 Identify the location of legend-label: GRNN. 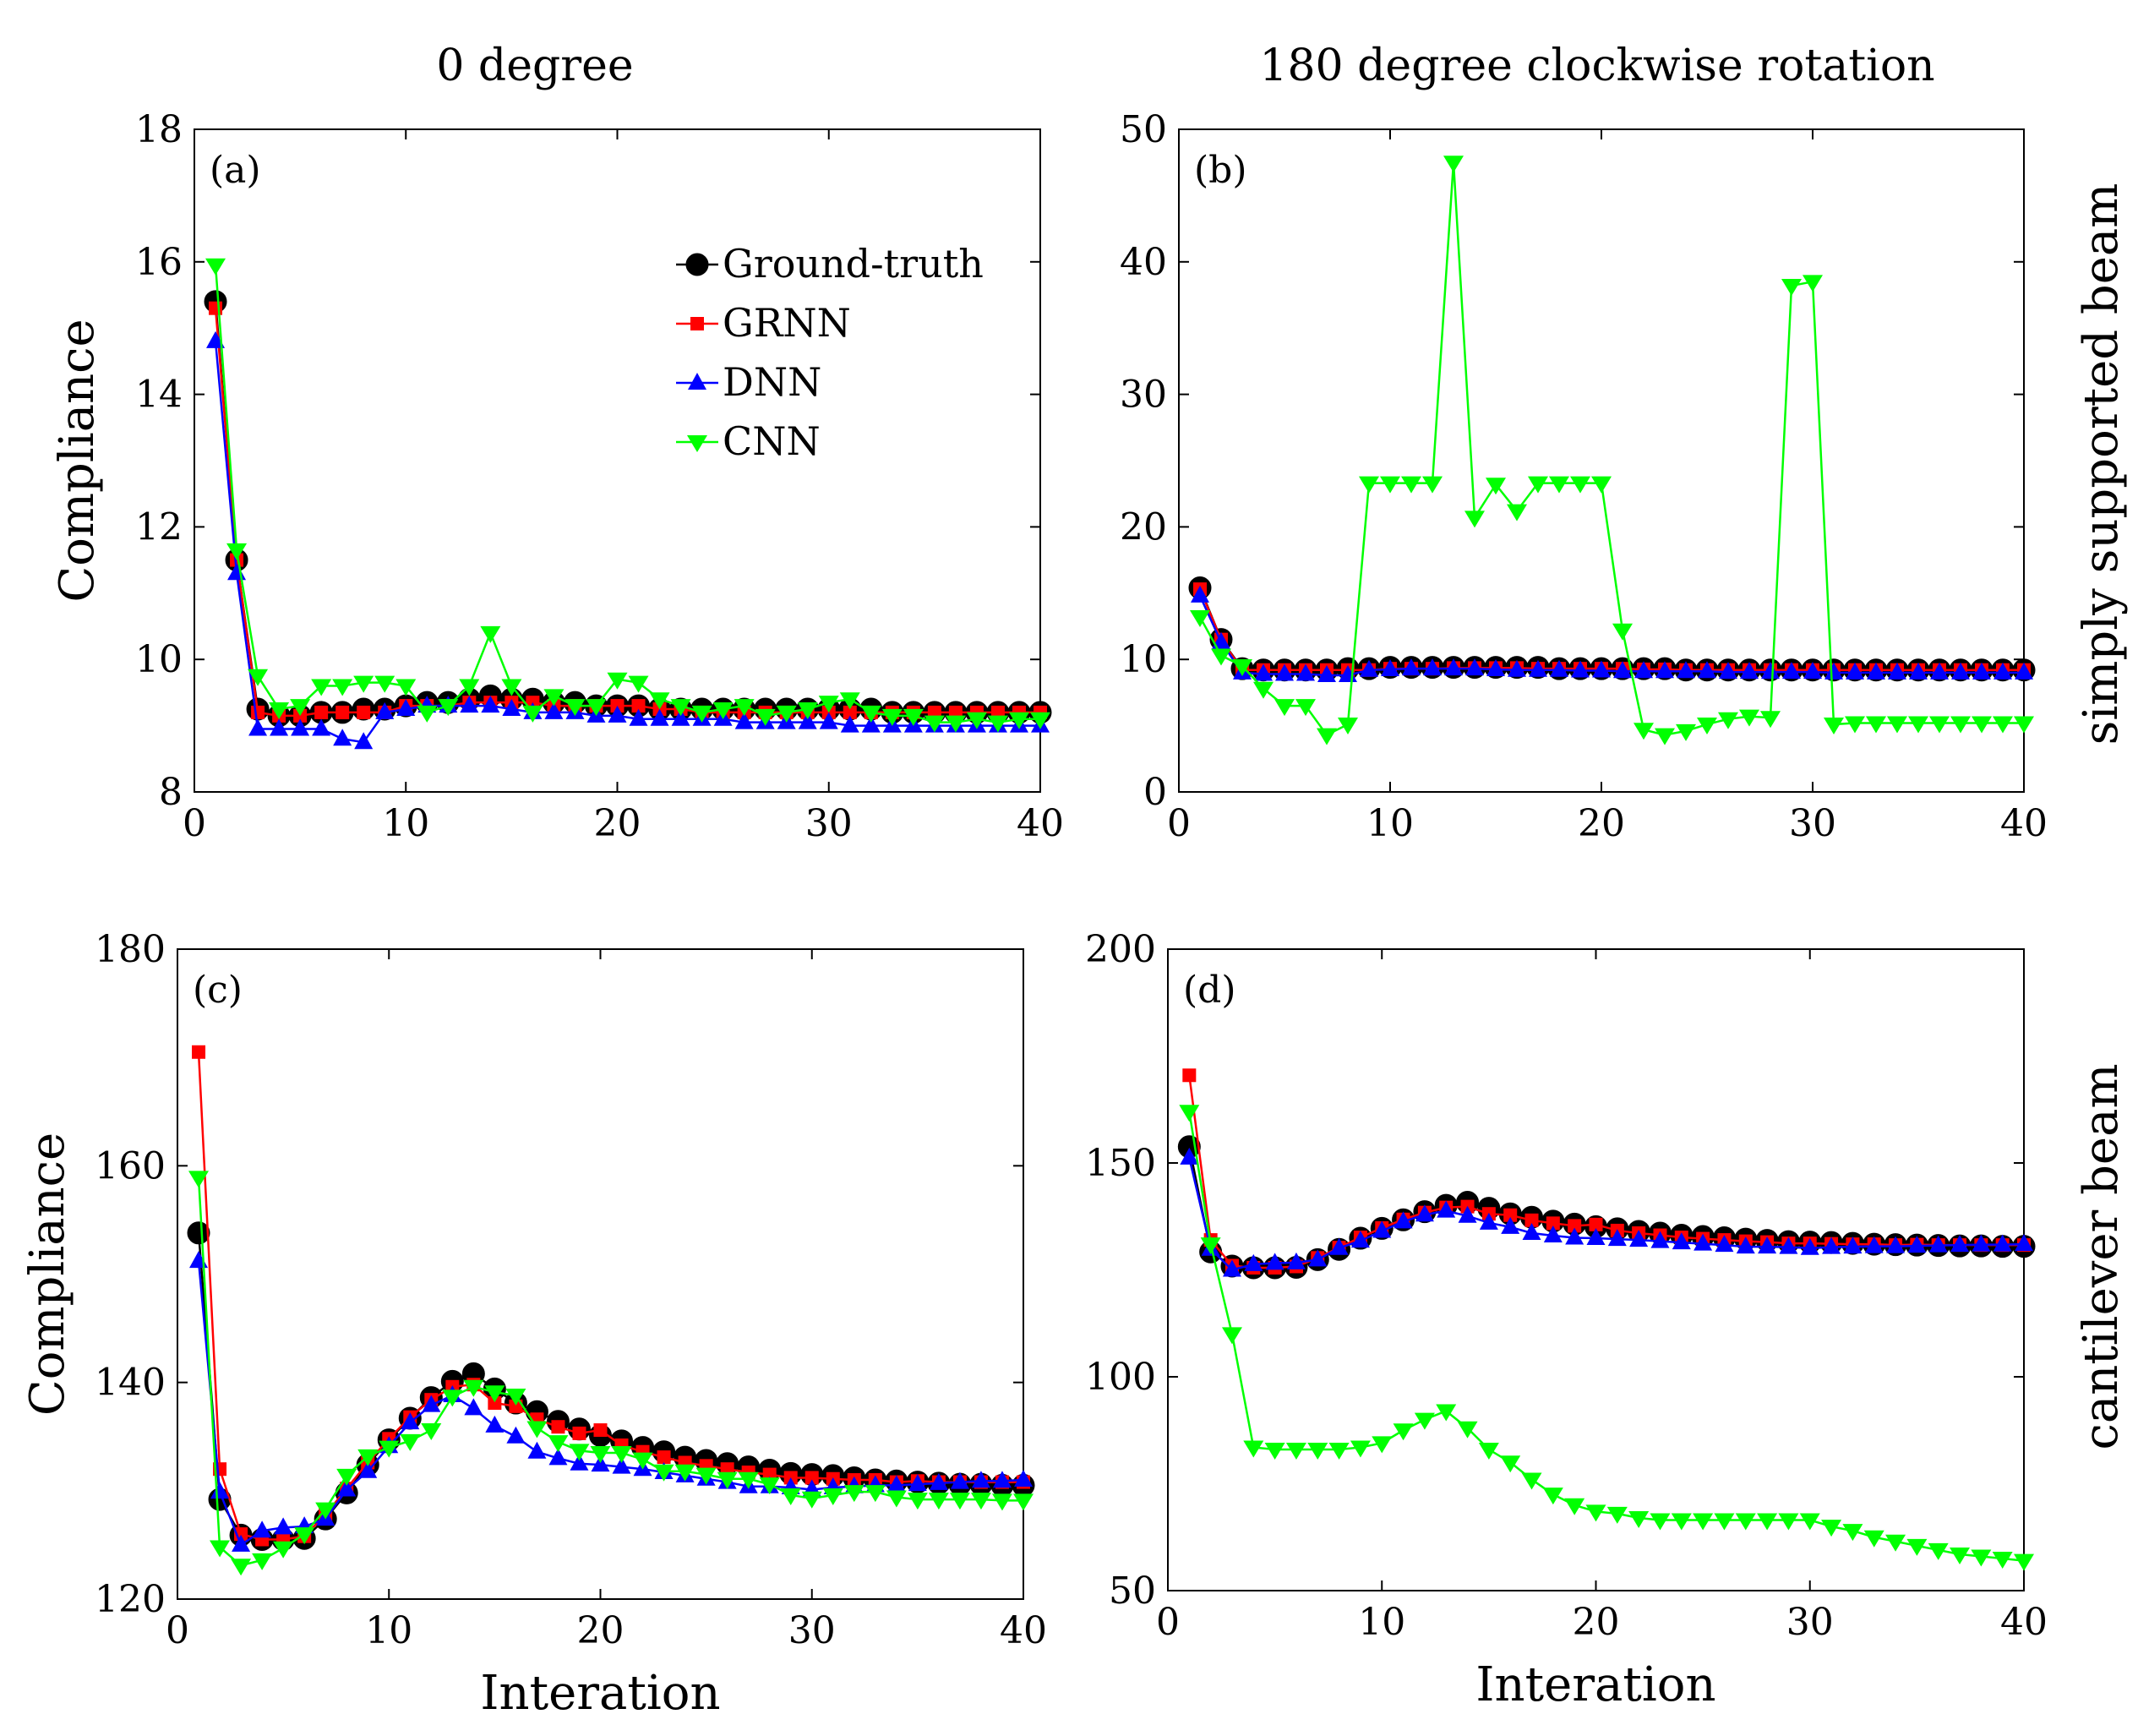
(787, 323).